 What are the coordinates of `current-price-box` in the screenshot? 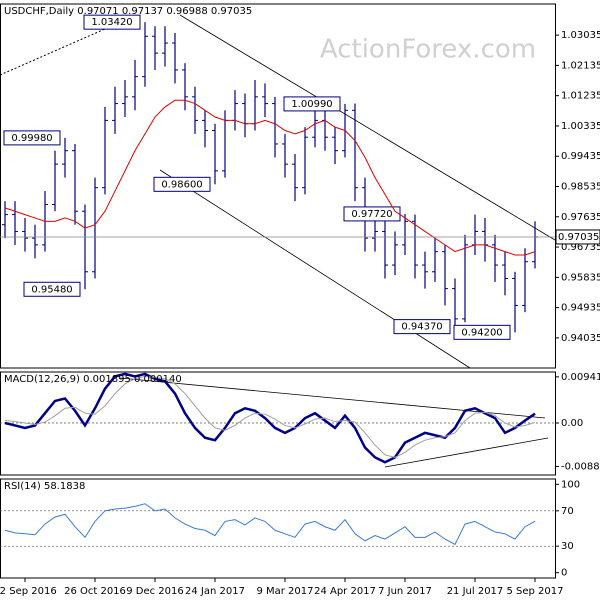 It's located at (577, 237).